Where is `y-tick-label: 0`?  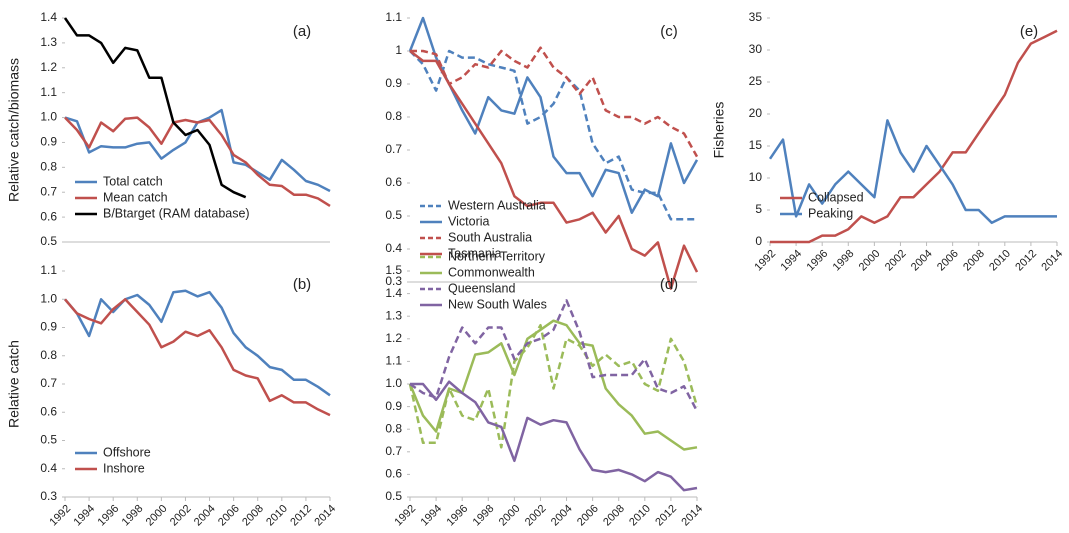
y-tick-label: 0 is located at coordinates (758, 241).